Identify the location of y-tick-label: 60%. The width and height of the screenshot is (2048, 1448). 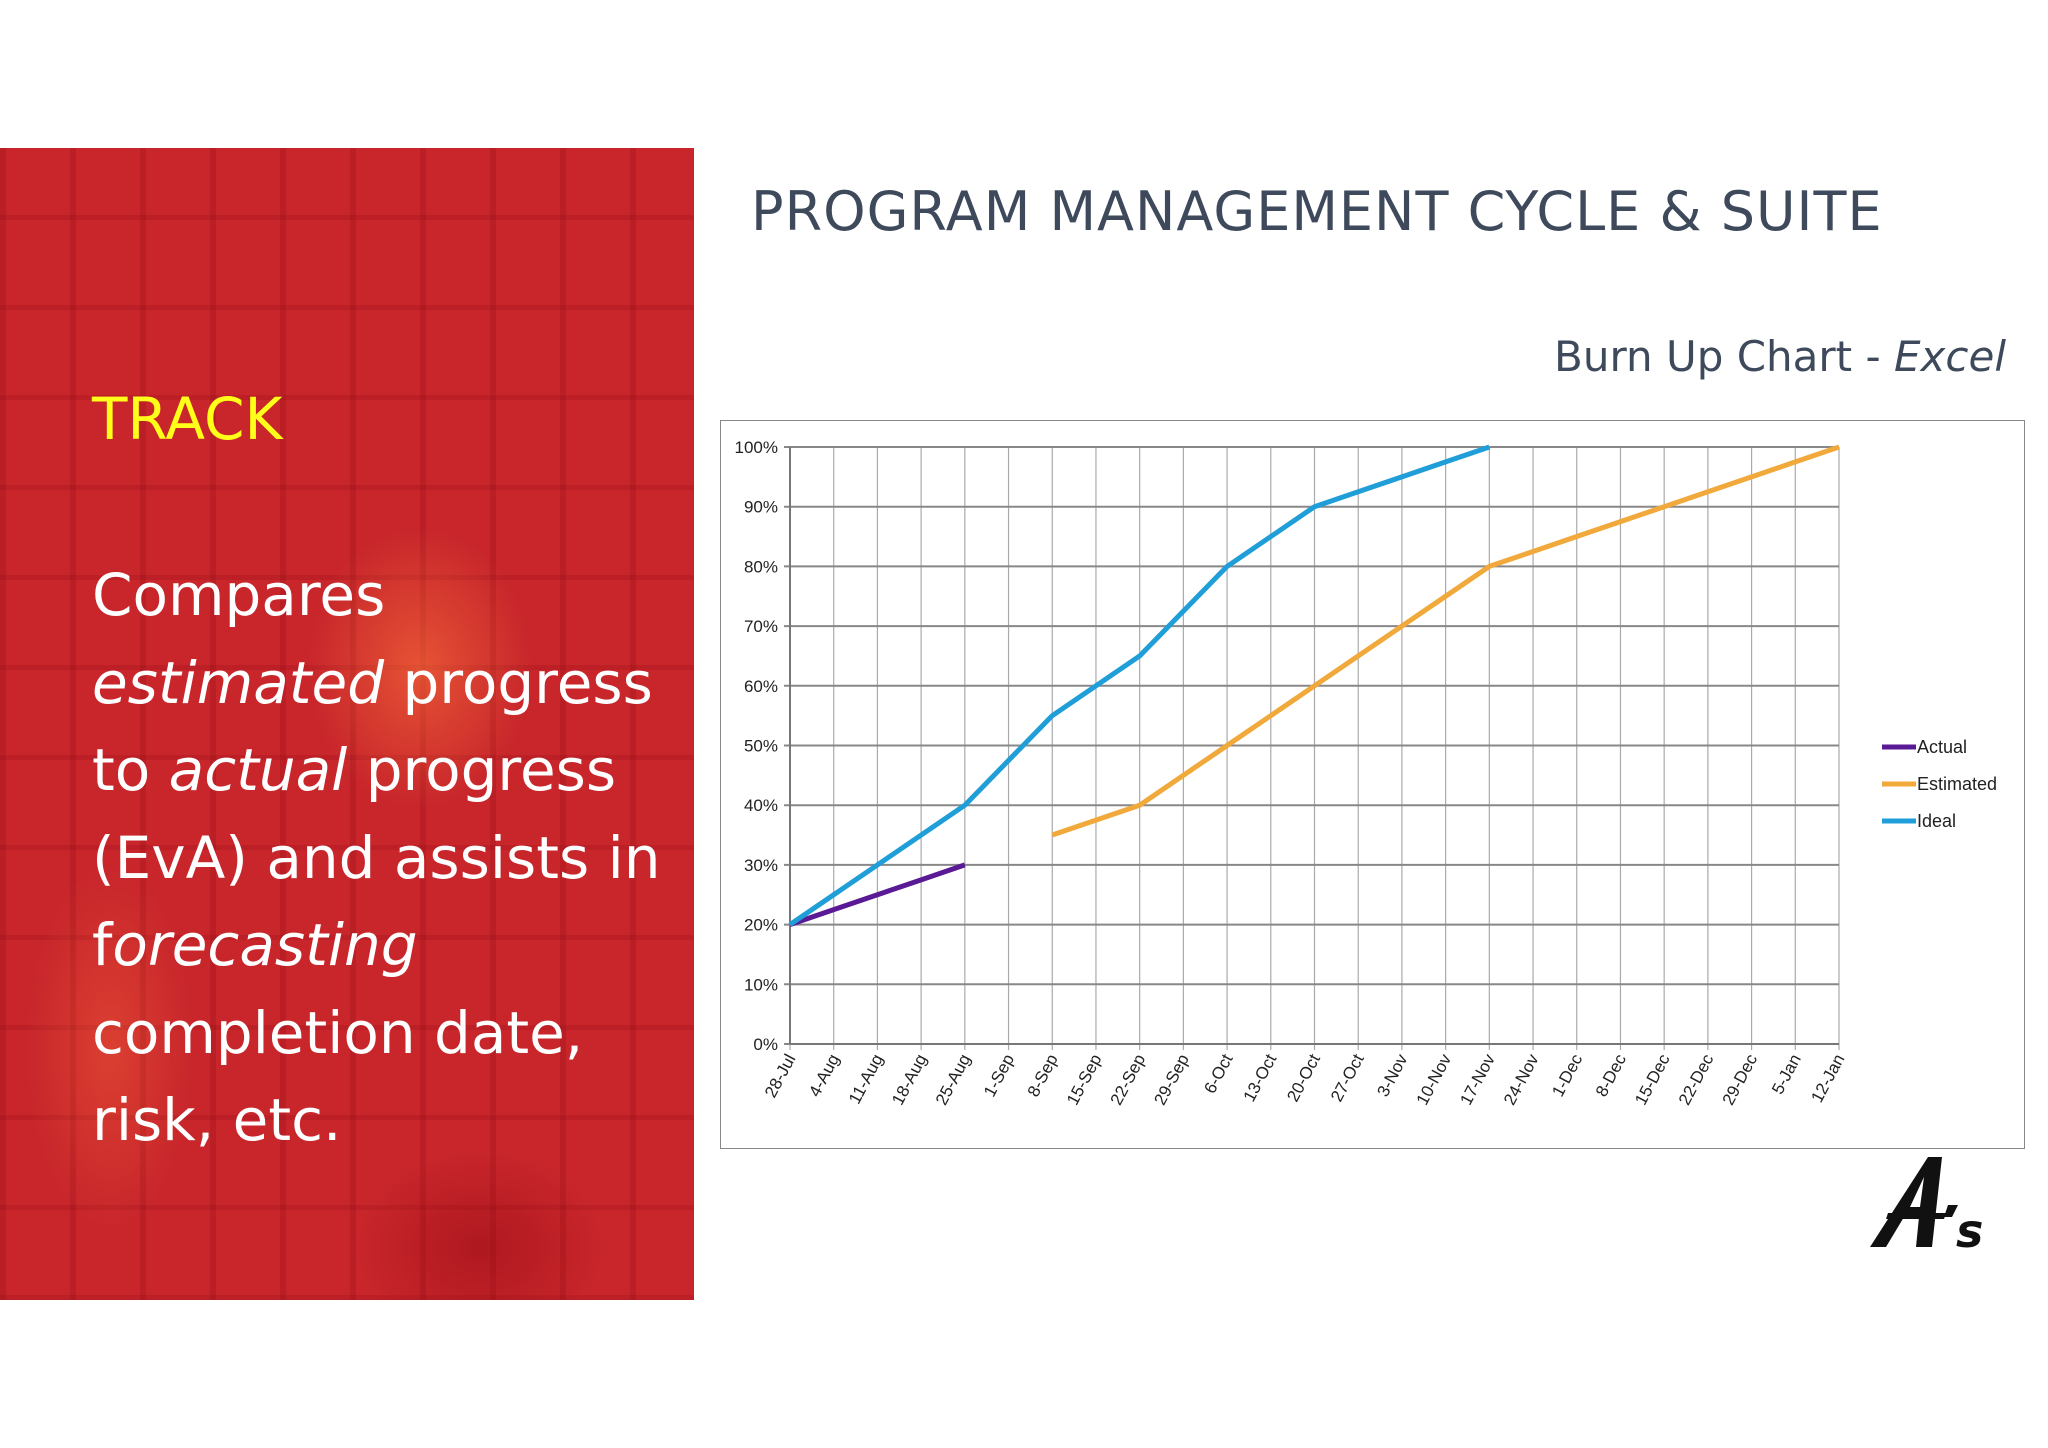
(761, 686).